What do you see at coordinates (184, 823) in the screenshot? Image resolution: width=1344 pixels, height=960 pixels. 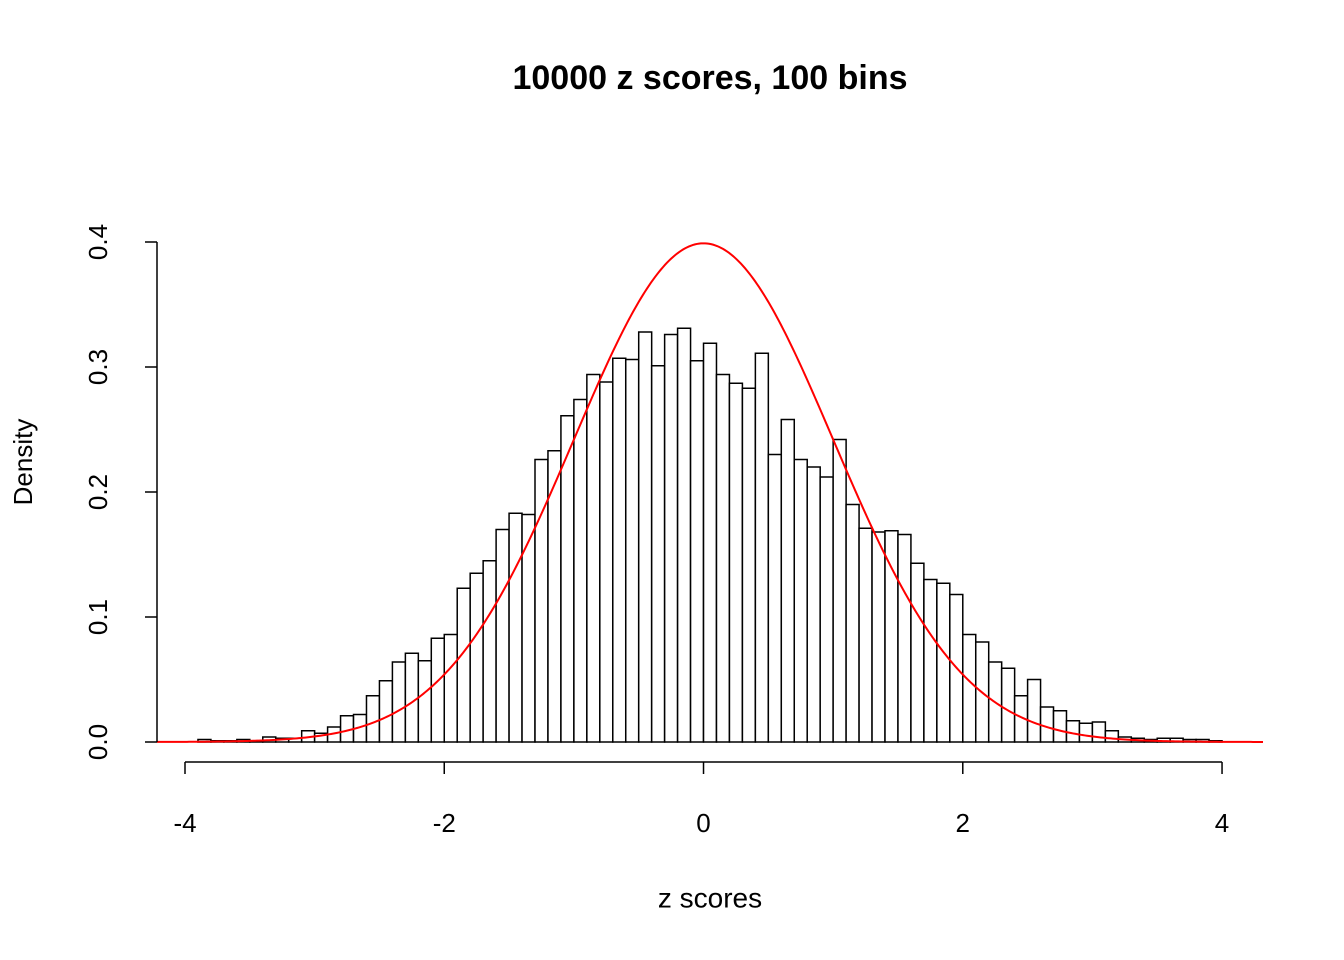 I see `x-tick-label: -4` at bounding box center [184, 823].